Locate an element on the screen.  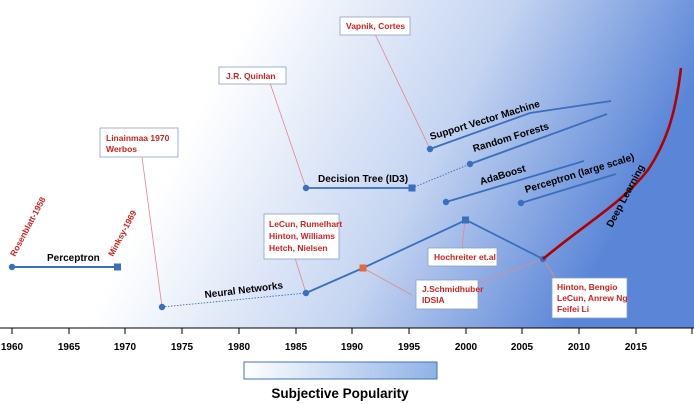
svg-text: Vapnik, Cortes is located at coordinates (375, 26).